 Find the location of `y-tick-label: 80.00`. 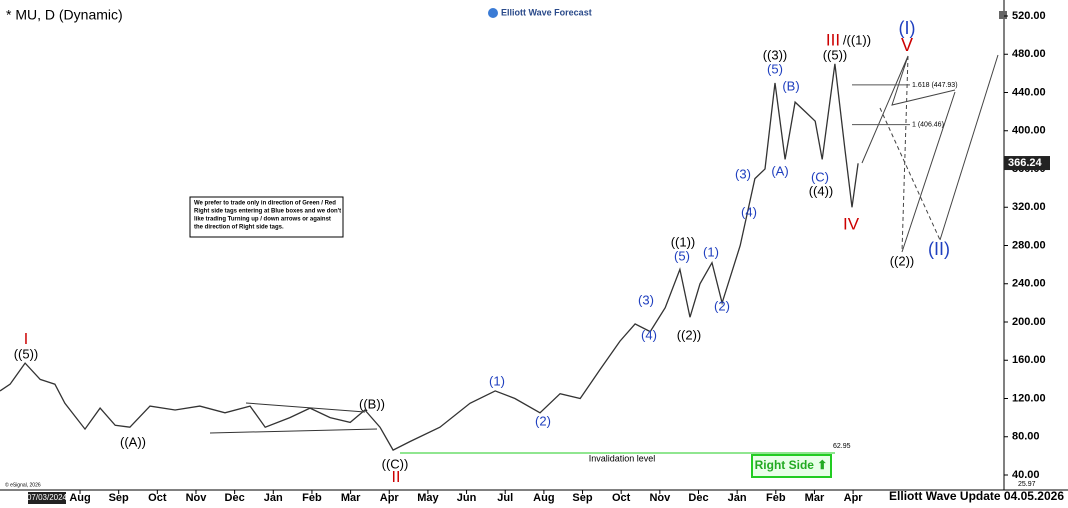

y-tick-label: 80.00 is located at coordinates (1026, 437).